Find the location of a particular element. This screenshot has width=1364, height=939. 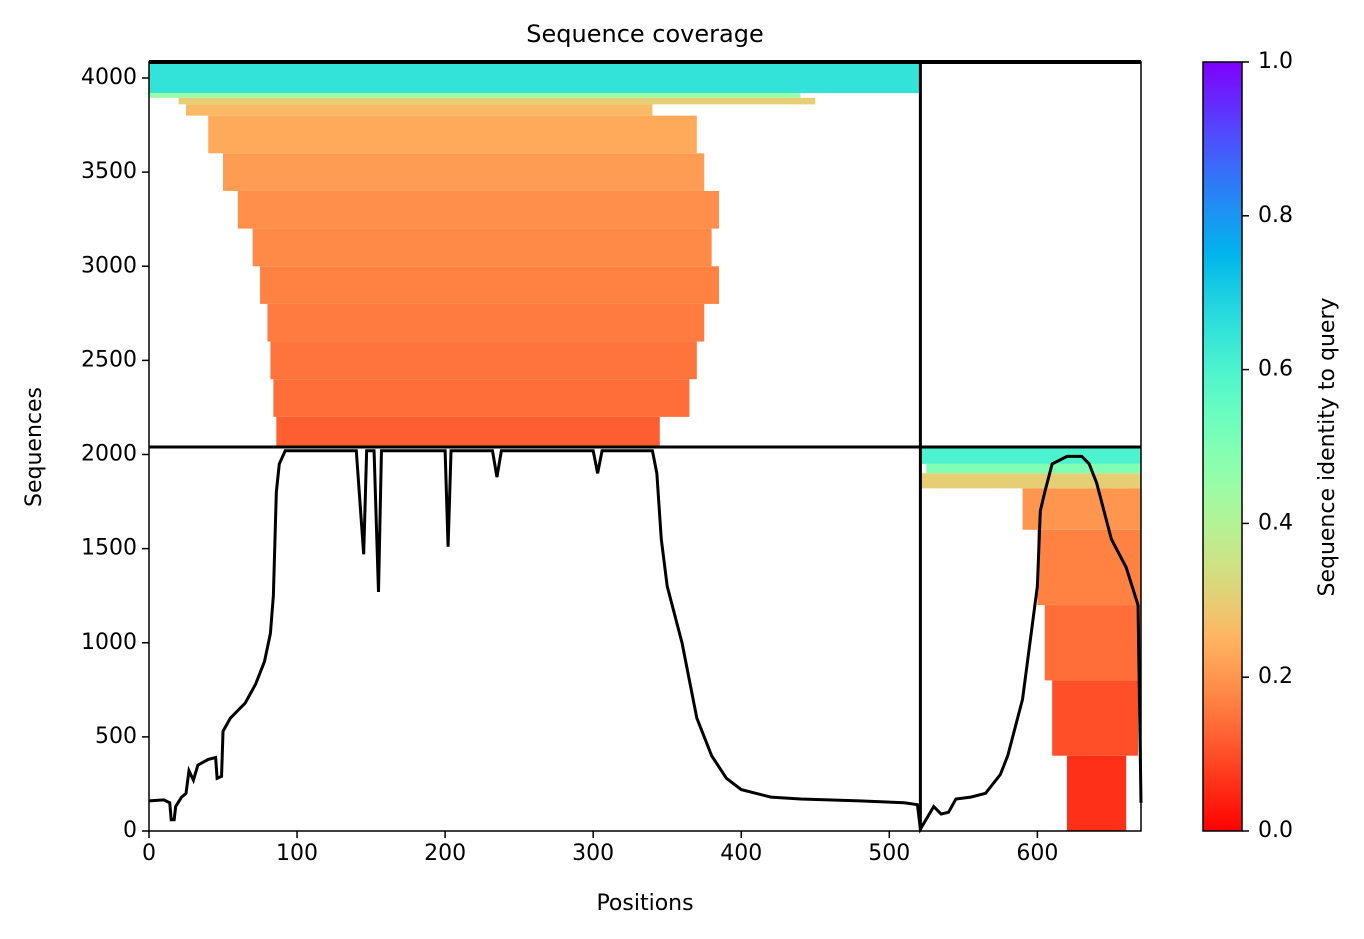

y-axis-label: Sequences is located at coordinates (34, 447).